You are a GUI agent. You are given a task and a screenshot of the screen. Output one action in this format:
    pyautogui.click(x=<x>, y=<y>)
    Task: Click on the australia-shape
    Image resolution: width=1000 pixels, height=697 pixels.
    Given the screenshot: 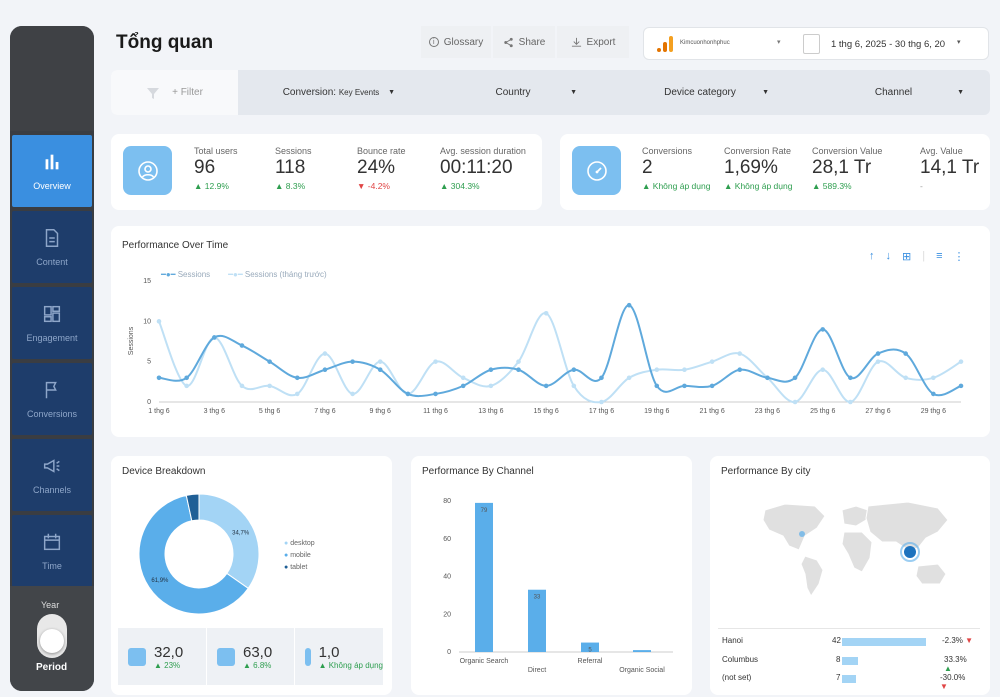 What is the action you would take?
    pyautogui.click(x=931, y=574)
    